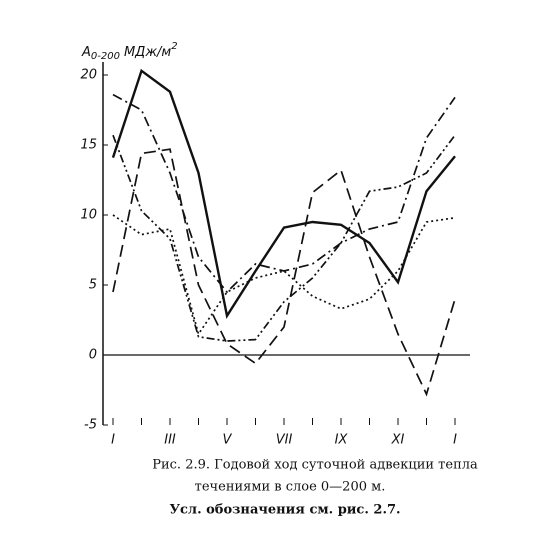 This screenshot has width=534, height=540. What do you see at coordinates (290, 487) in the screenshot?
I see `caption-line: течениями в слое 0—200 м.` at bounding box center [290, 487].